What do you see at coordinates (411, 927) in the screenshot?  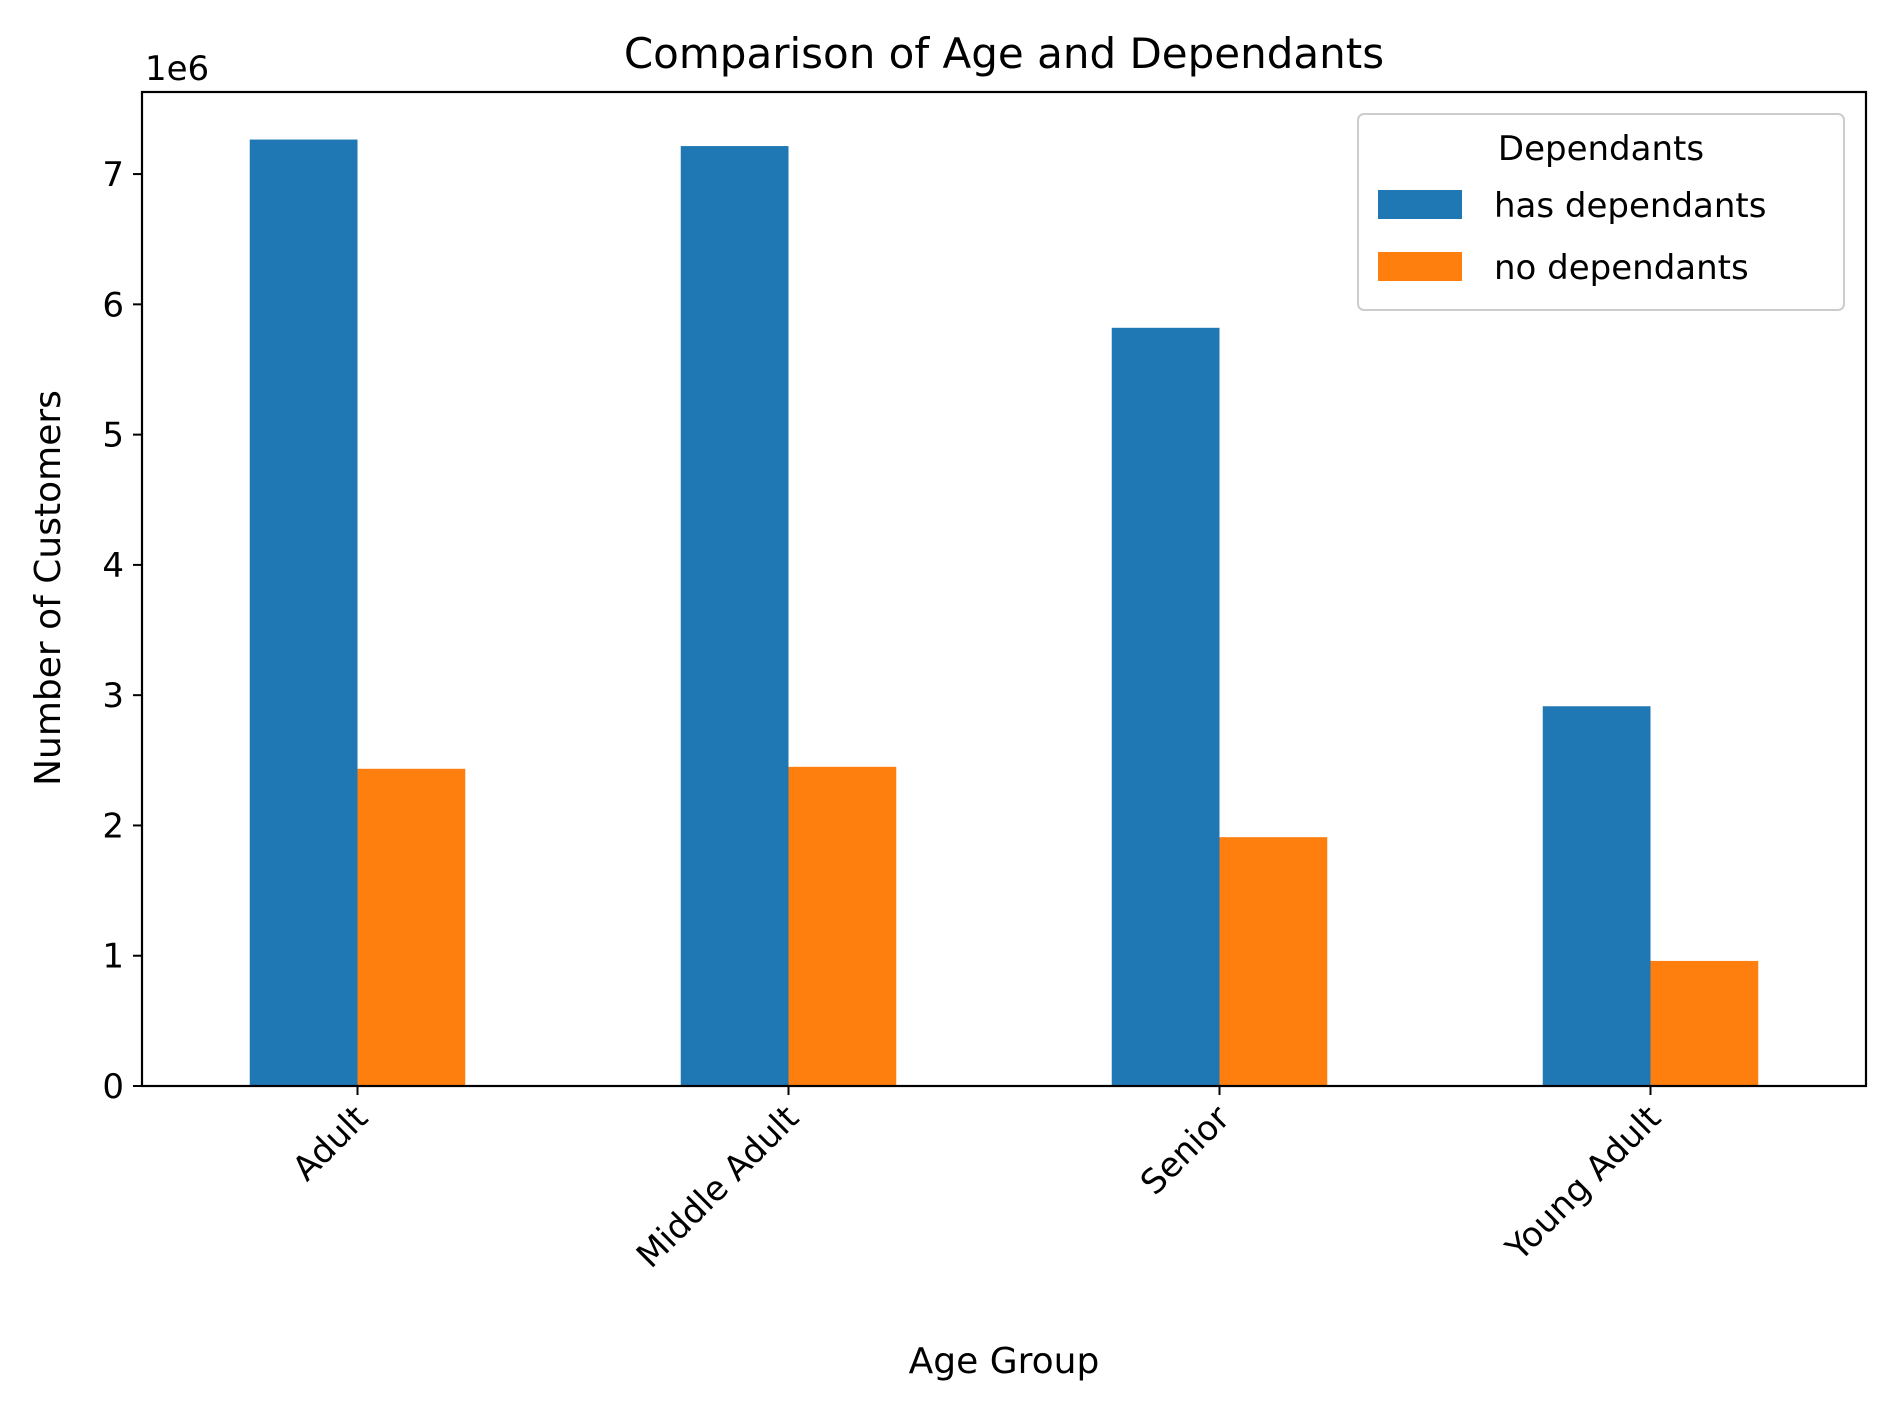 I see `bar-no-dependants-adult` at bounding box center [411, 927].